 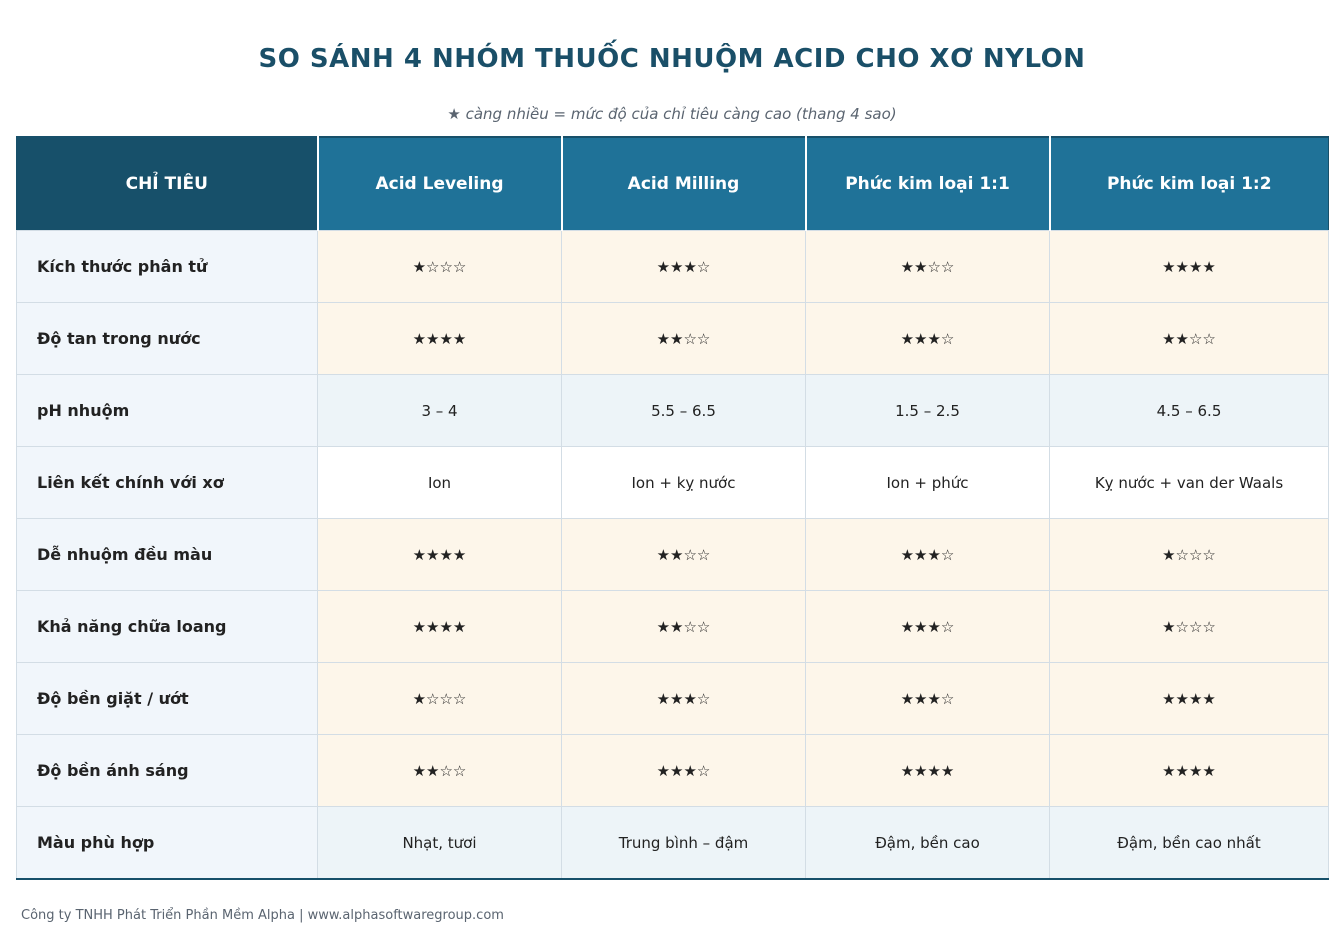 I want to click on value-cell: Đậm, bền cao nhất, so click(x=1189, y=843).